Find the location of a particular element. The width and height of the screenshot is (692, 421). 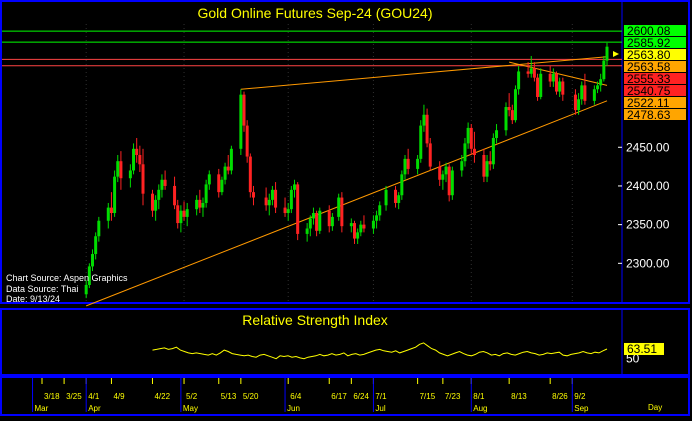

price-level-value: 2563.80 is located at coordinates (649, 55).